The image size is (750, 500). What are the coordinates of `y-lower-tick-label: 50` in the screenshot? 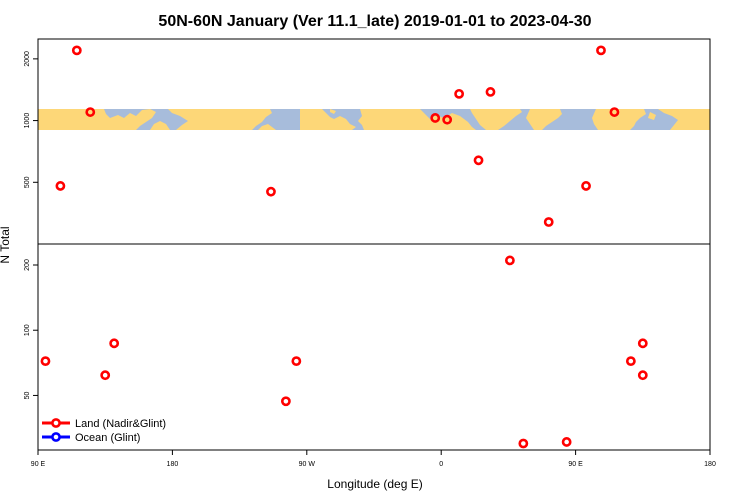 It's located at (27, 395).